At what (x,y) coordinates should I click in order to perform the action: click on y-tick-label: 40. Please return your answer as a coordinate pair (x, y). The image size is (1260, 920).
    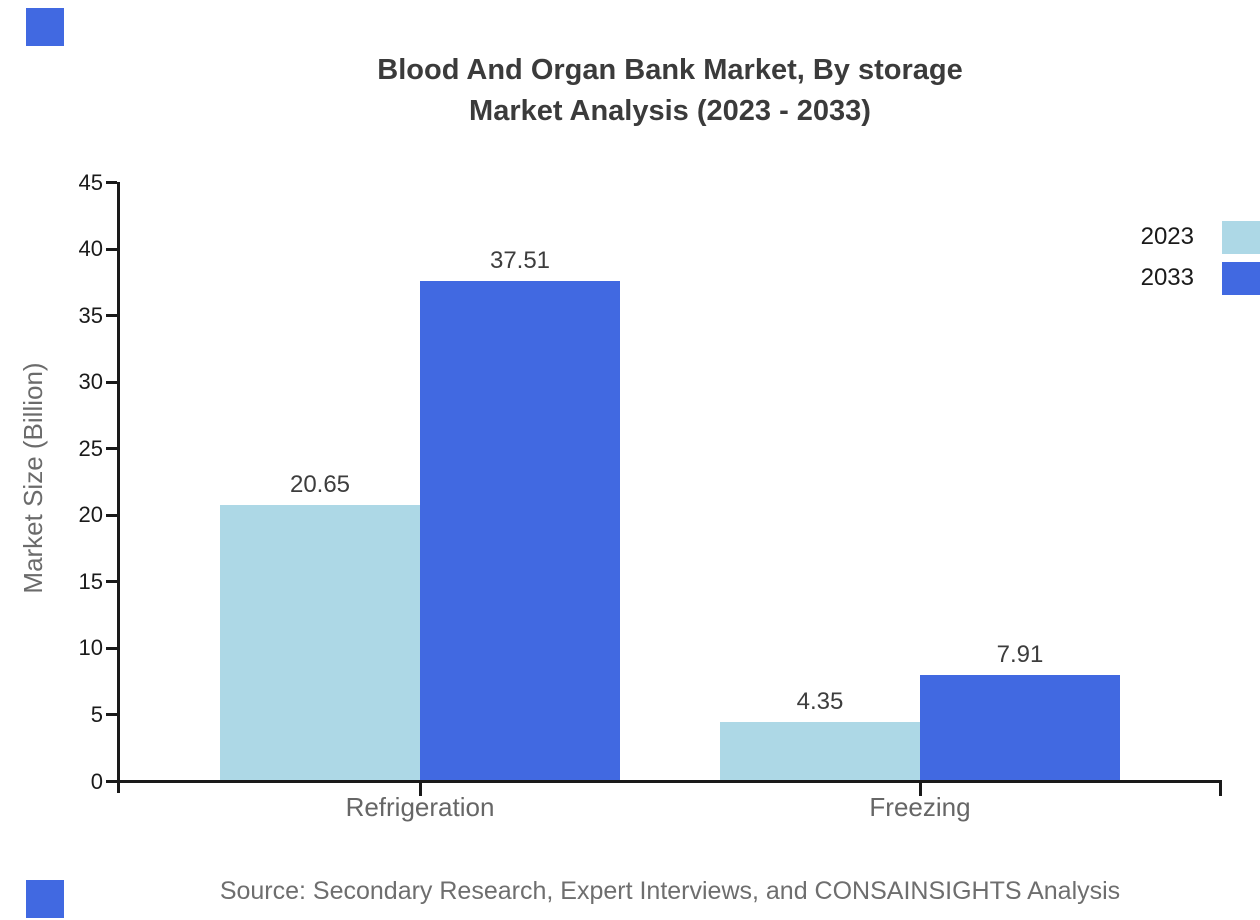
    Looking at the image, I should click on (90, 249).